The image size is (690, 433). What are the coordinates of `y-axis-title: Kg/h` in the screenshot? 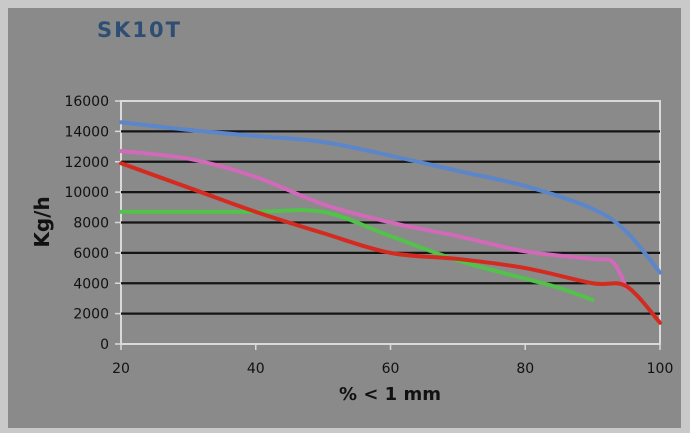 It's located at (42, 221).